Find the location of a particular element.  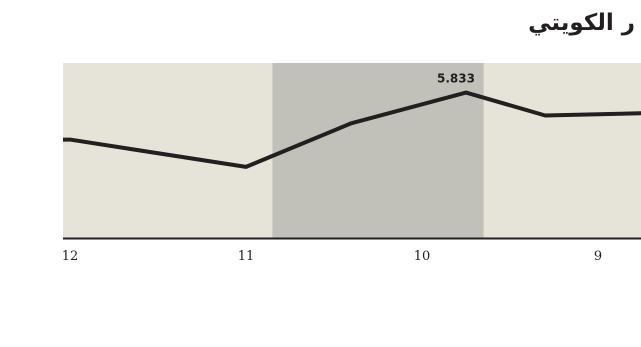

x-tick-label: 12 is located at coordinates (70, 256).